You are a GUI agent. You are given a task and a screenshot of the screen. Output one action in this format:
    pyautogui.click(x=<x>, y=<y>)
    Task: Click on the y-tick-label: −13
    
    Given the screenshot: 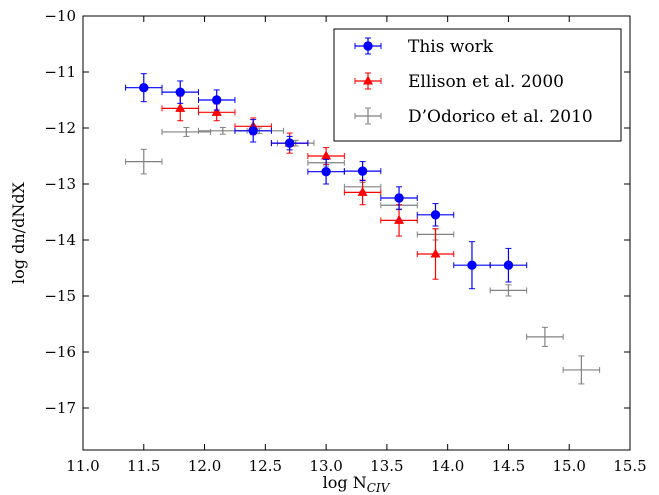 What is the action you would take?
    pyautogui.click(x=60, y=184)
    